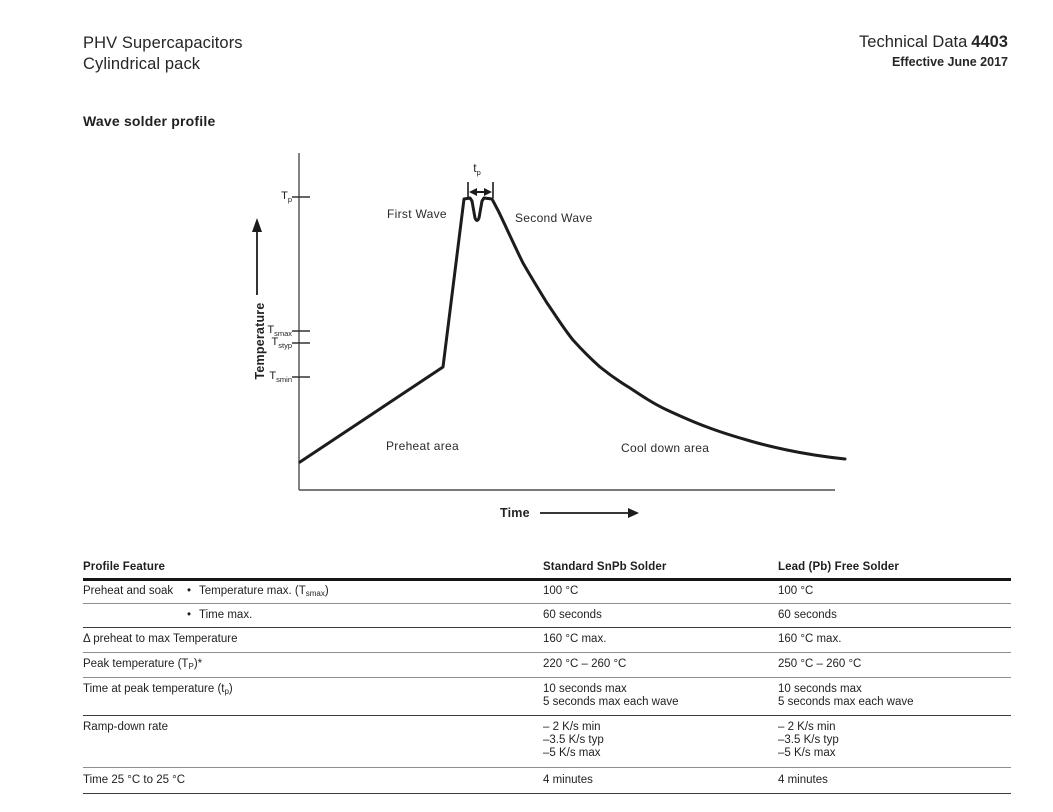 The width and height of the screenshot is (1053, 812). I want to click on pbfree-solder-value: 100 °C, so click(796, 591).